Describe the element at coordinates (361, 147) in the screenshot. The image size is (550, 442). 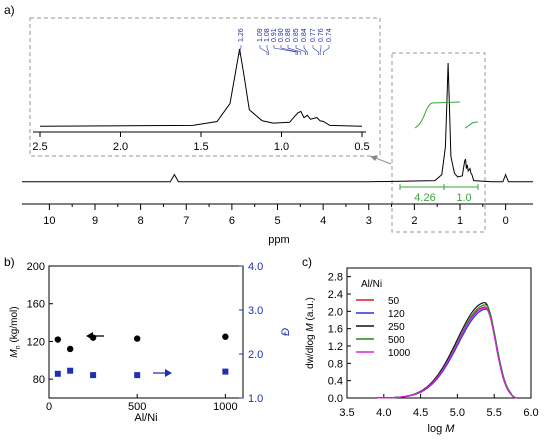
I see `inset-x-tick-label: 0.5` at that location.